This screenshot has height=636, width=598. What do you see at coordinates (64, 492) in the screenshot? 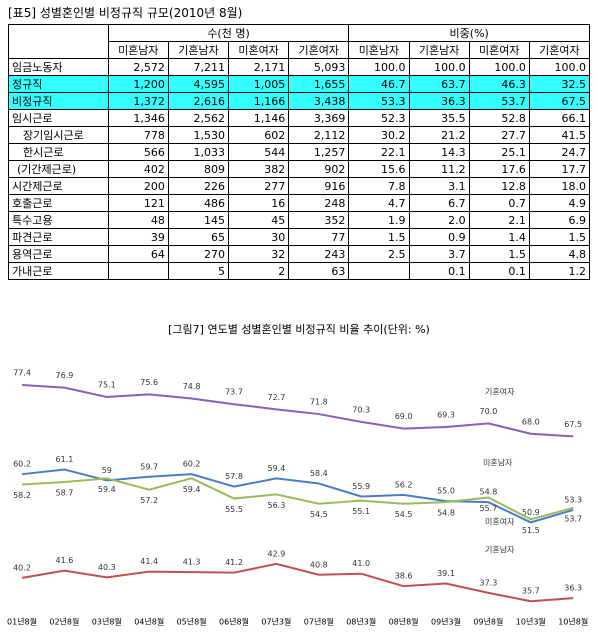
I see `data-label: 58.7` at bounding box center [64, 492].